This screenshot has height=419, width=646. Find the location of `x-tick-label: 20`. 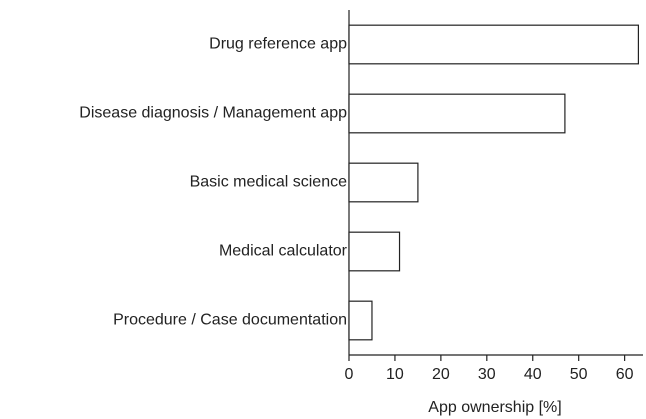

x-tick-label: 20 is located at coordinates (441, 374).